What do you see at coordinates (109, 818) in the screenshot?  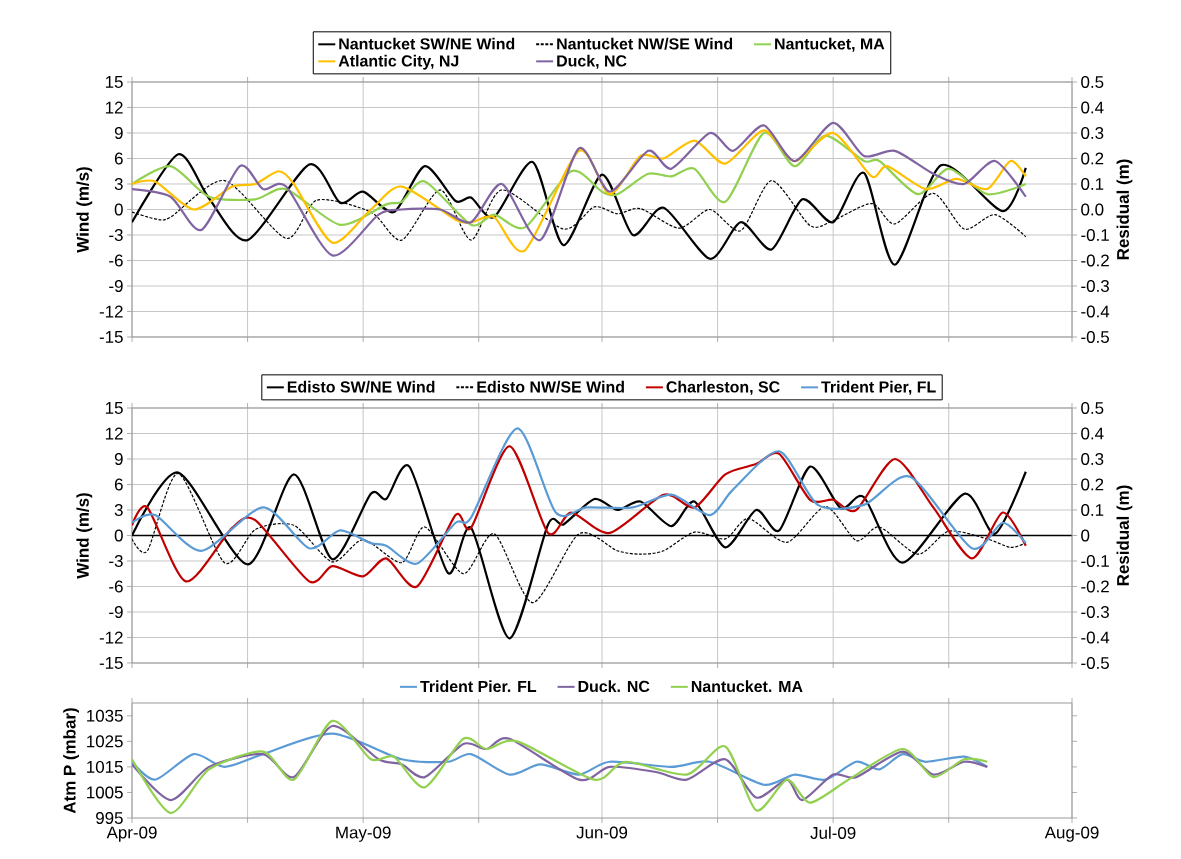 I see `y-tick-label: 995` at bounding box center [109, 818].